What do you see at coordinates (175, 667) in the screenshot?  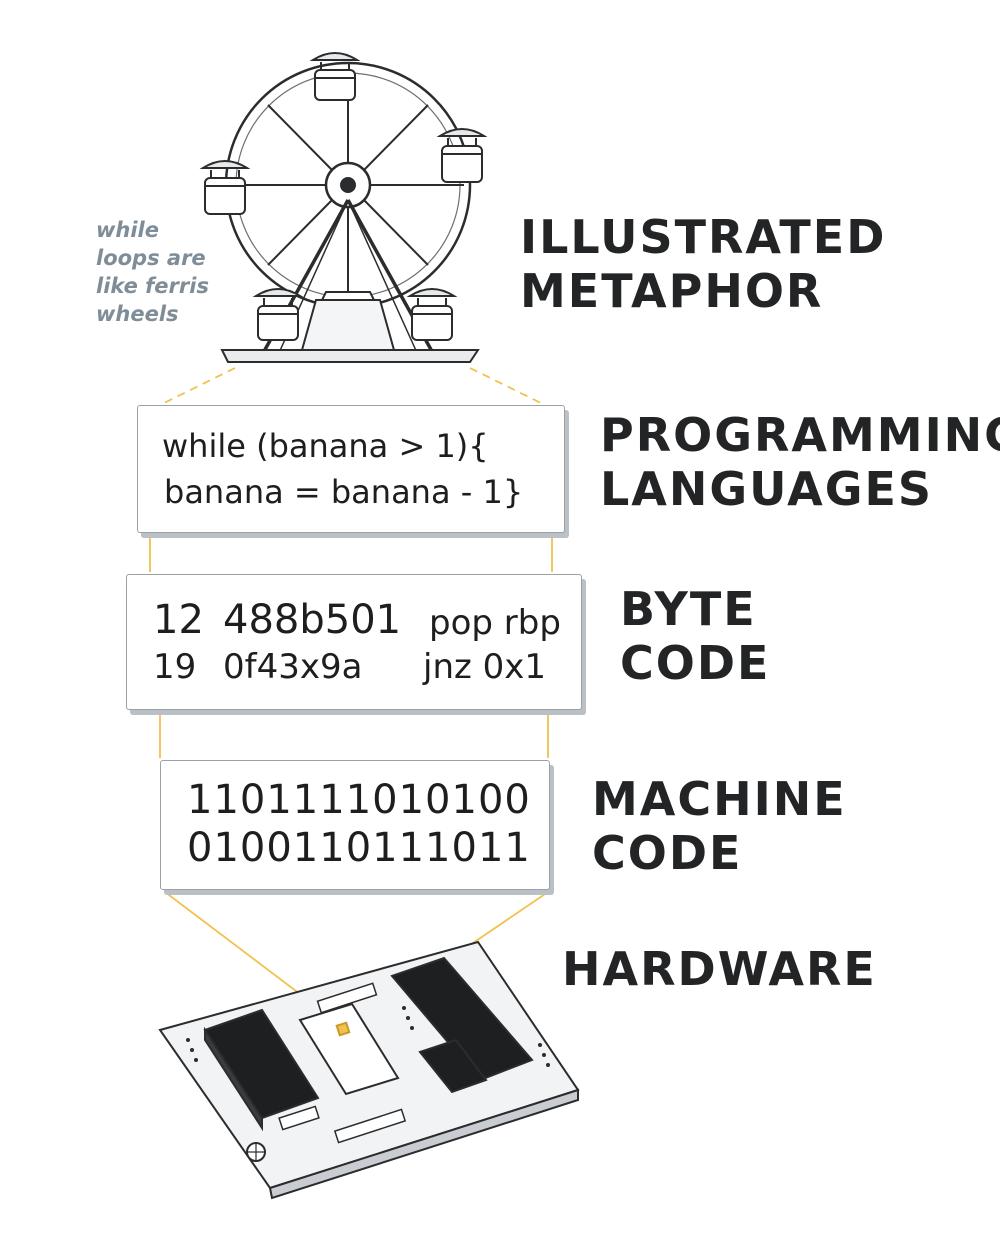 I see `bytecode-offset: 19` at bounding box center [175, 667].